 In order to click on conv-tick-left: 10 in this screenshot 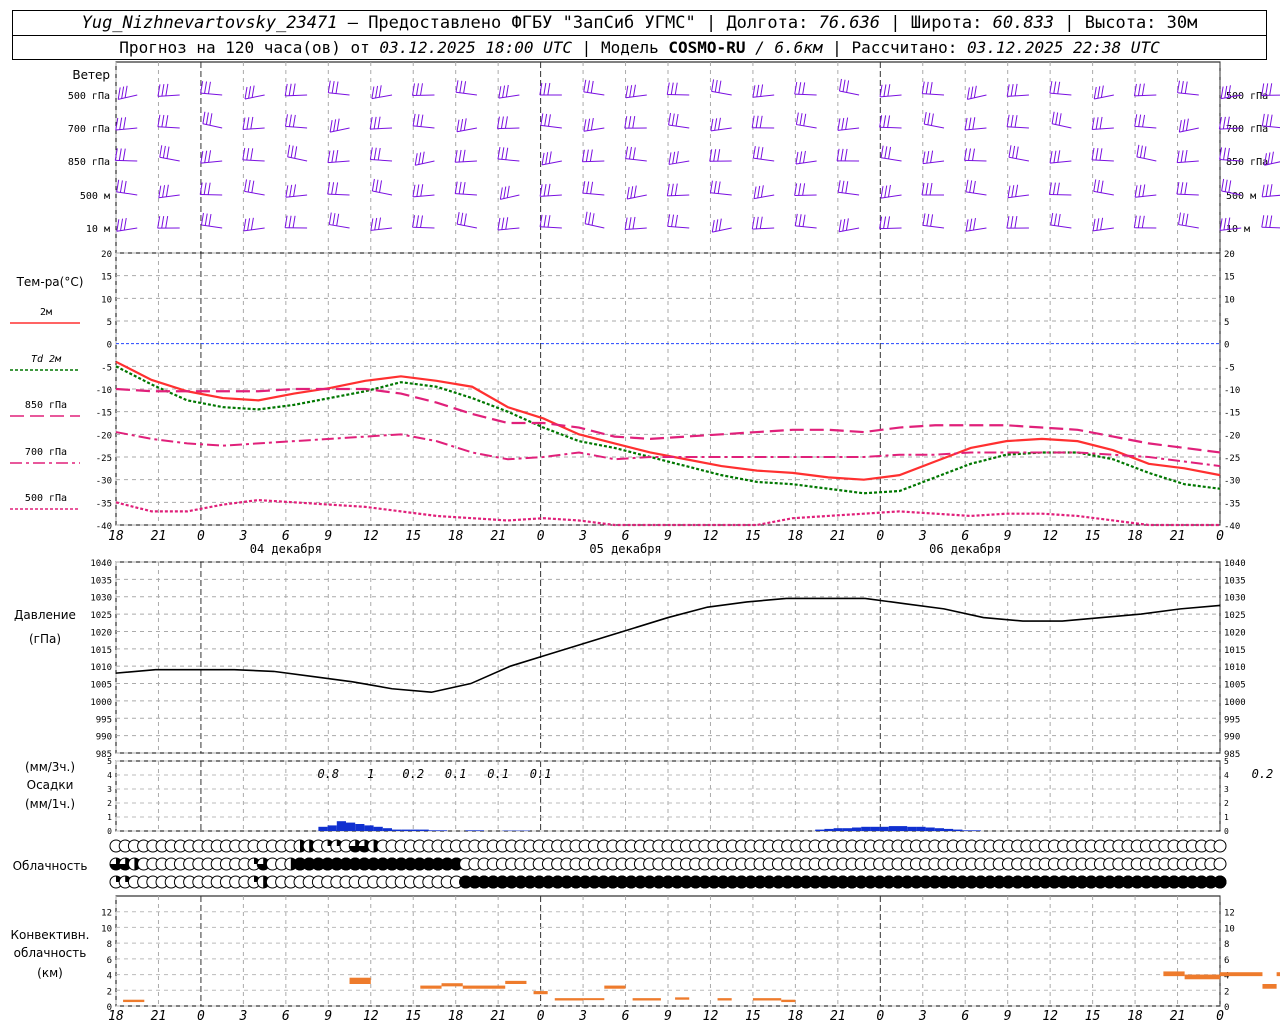, I will do `click(106, 929)`.